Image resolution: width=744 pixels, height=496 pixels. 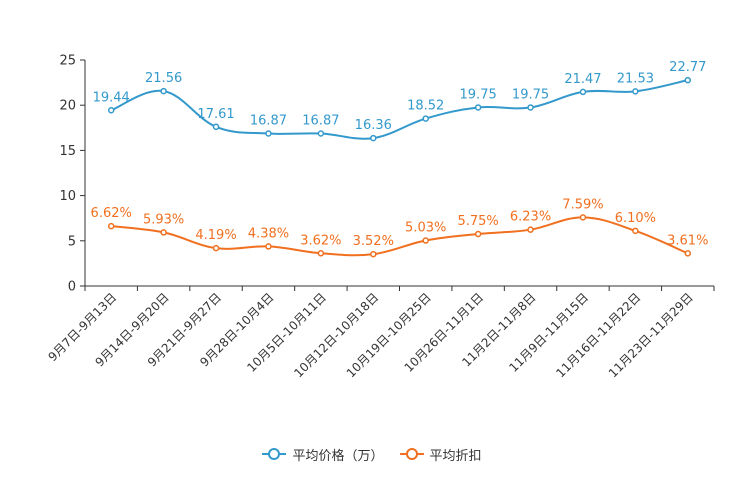 What do you see at coordinates (163, 78) in the screenshot?
I see `data-label-price: 21.56` at bounding box center [163, 78].